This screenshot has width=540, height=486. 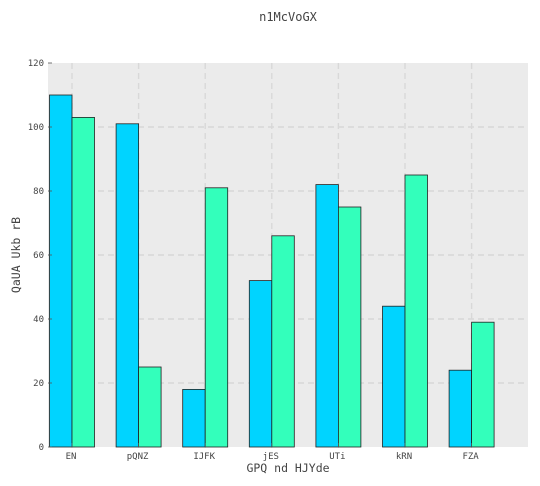 What do you see at coordinates (404, 457) in the screenshot?
I see `x-tick-label: kRN` at bounding box center [404, 457].